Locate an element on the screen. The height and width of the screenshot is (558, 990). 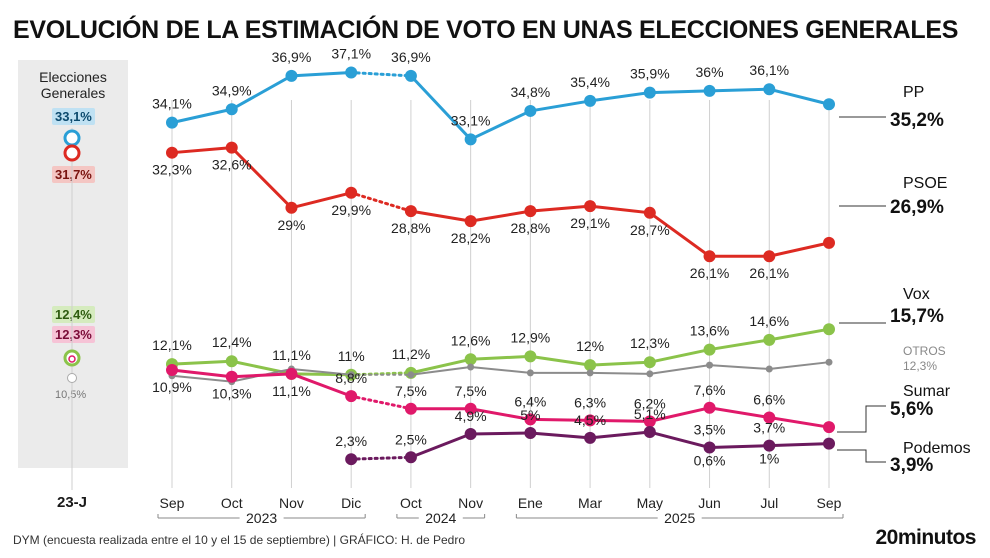
legend-value-pp: 35,2% is located at coordinates (917, 120).